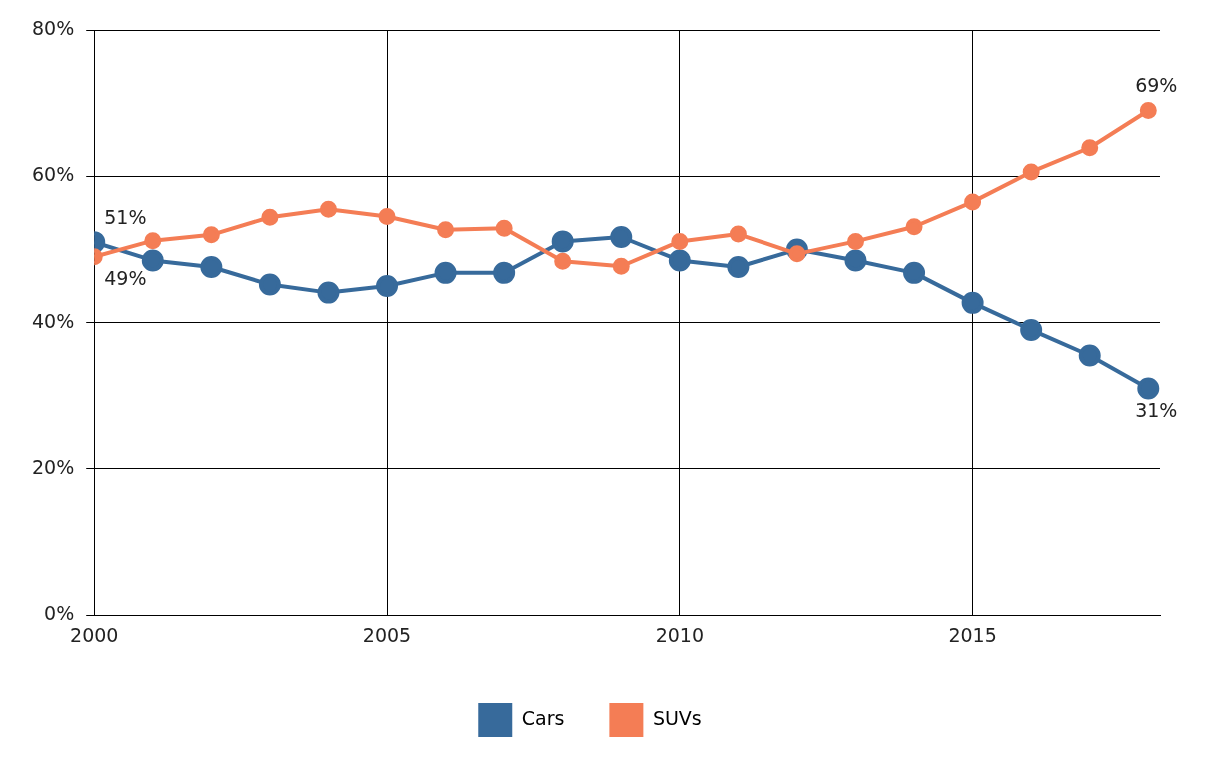 This screenshot has height=775, width=1210. What do you see at coordinates (125, 278) in the screenshot?
I see `data-label: 49%` at bounding box center [125, 278].